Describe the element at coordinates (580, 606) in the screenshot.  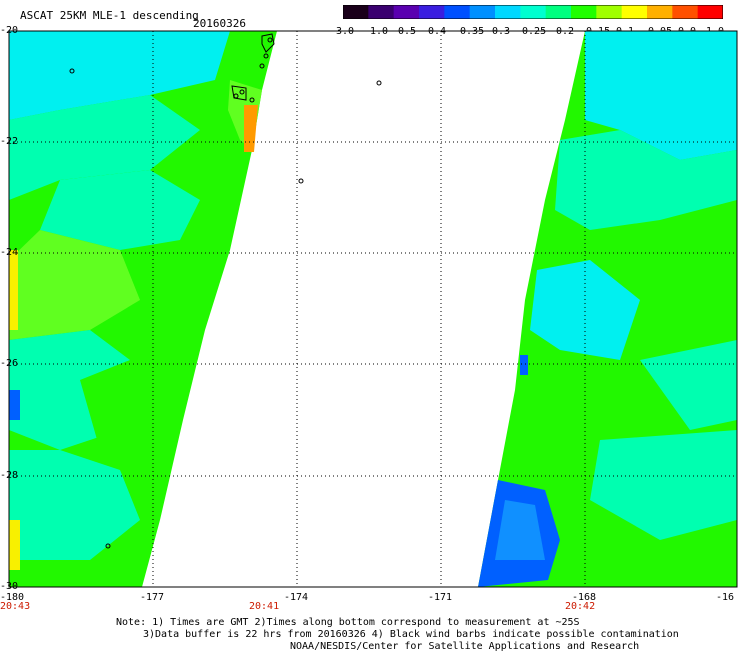
I see `time-label: 20:42` at that location.